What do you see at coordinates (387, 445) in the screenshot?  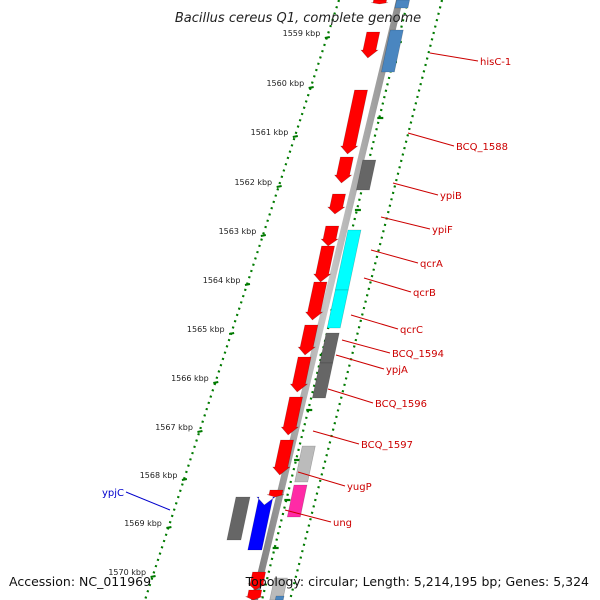 I see `gene-label-BCQ_1597: BCQ_1597` at bounding box center [387, 445].